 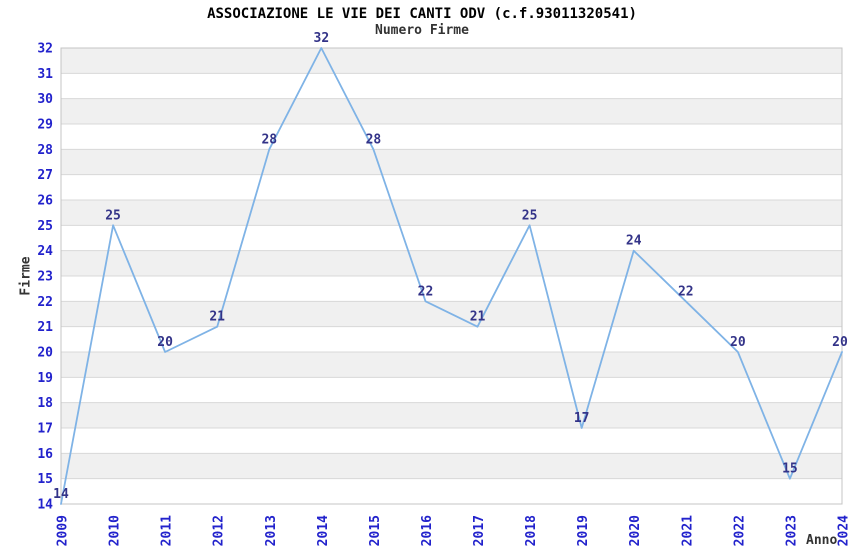 What do you see at coordinates (271, 530) in the screenshot?
I see `x-tick-label: 2013` at bounding box center [271, 530].